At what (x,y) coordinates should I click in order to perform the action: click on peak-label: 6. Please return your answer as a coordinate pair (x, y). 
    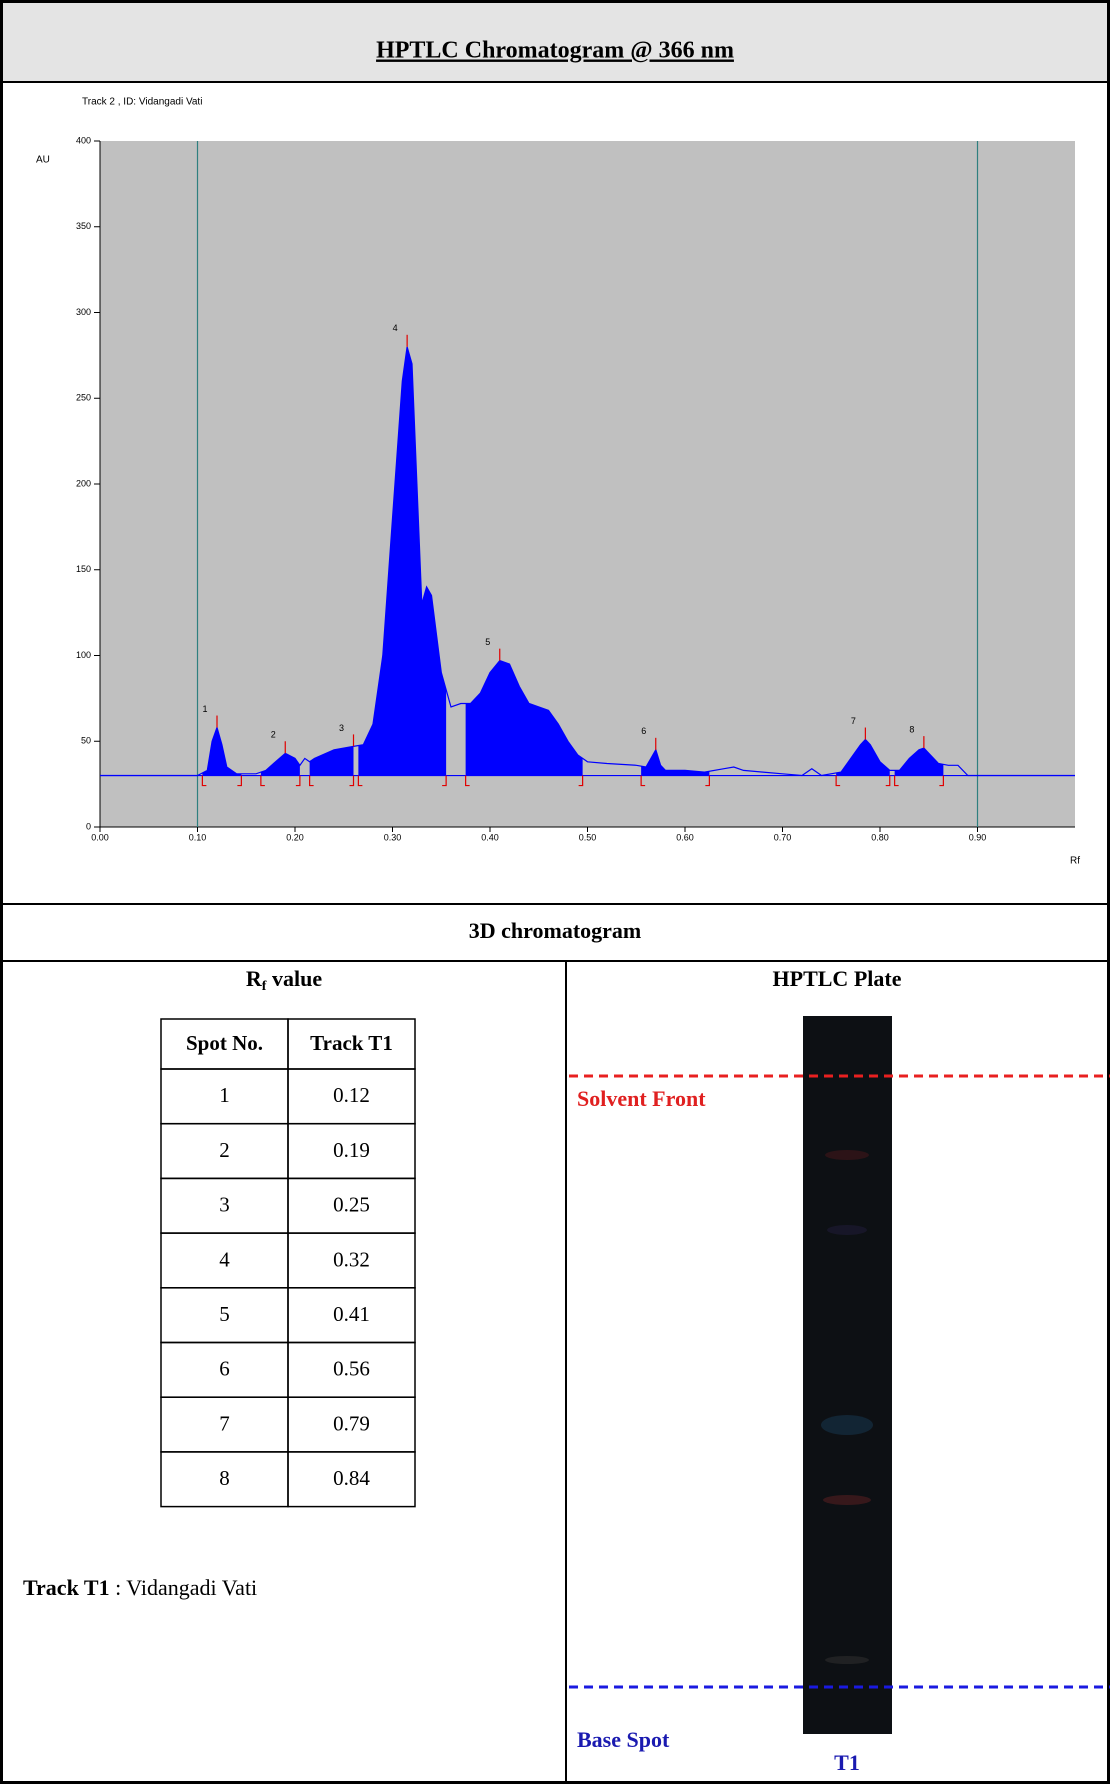
    Looking at the image, I should click on (643, 731).